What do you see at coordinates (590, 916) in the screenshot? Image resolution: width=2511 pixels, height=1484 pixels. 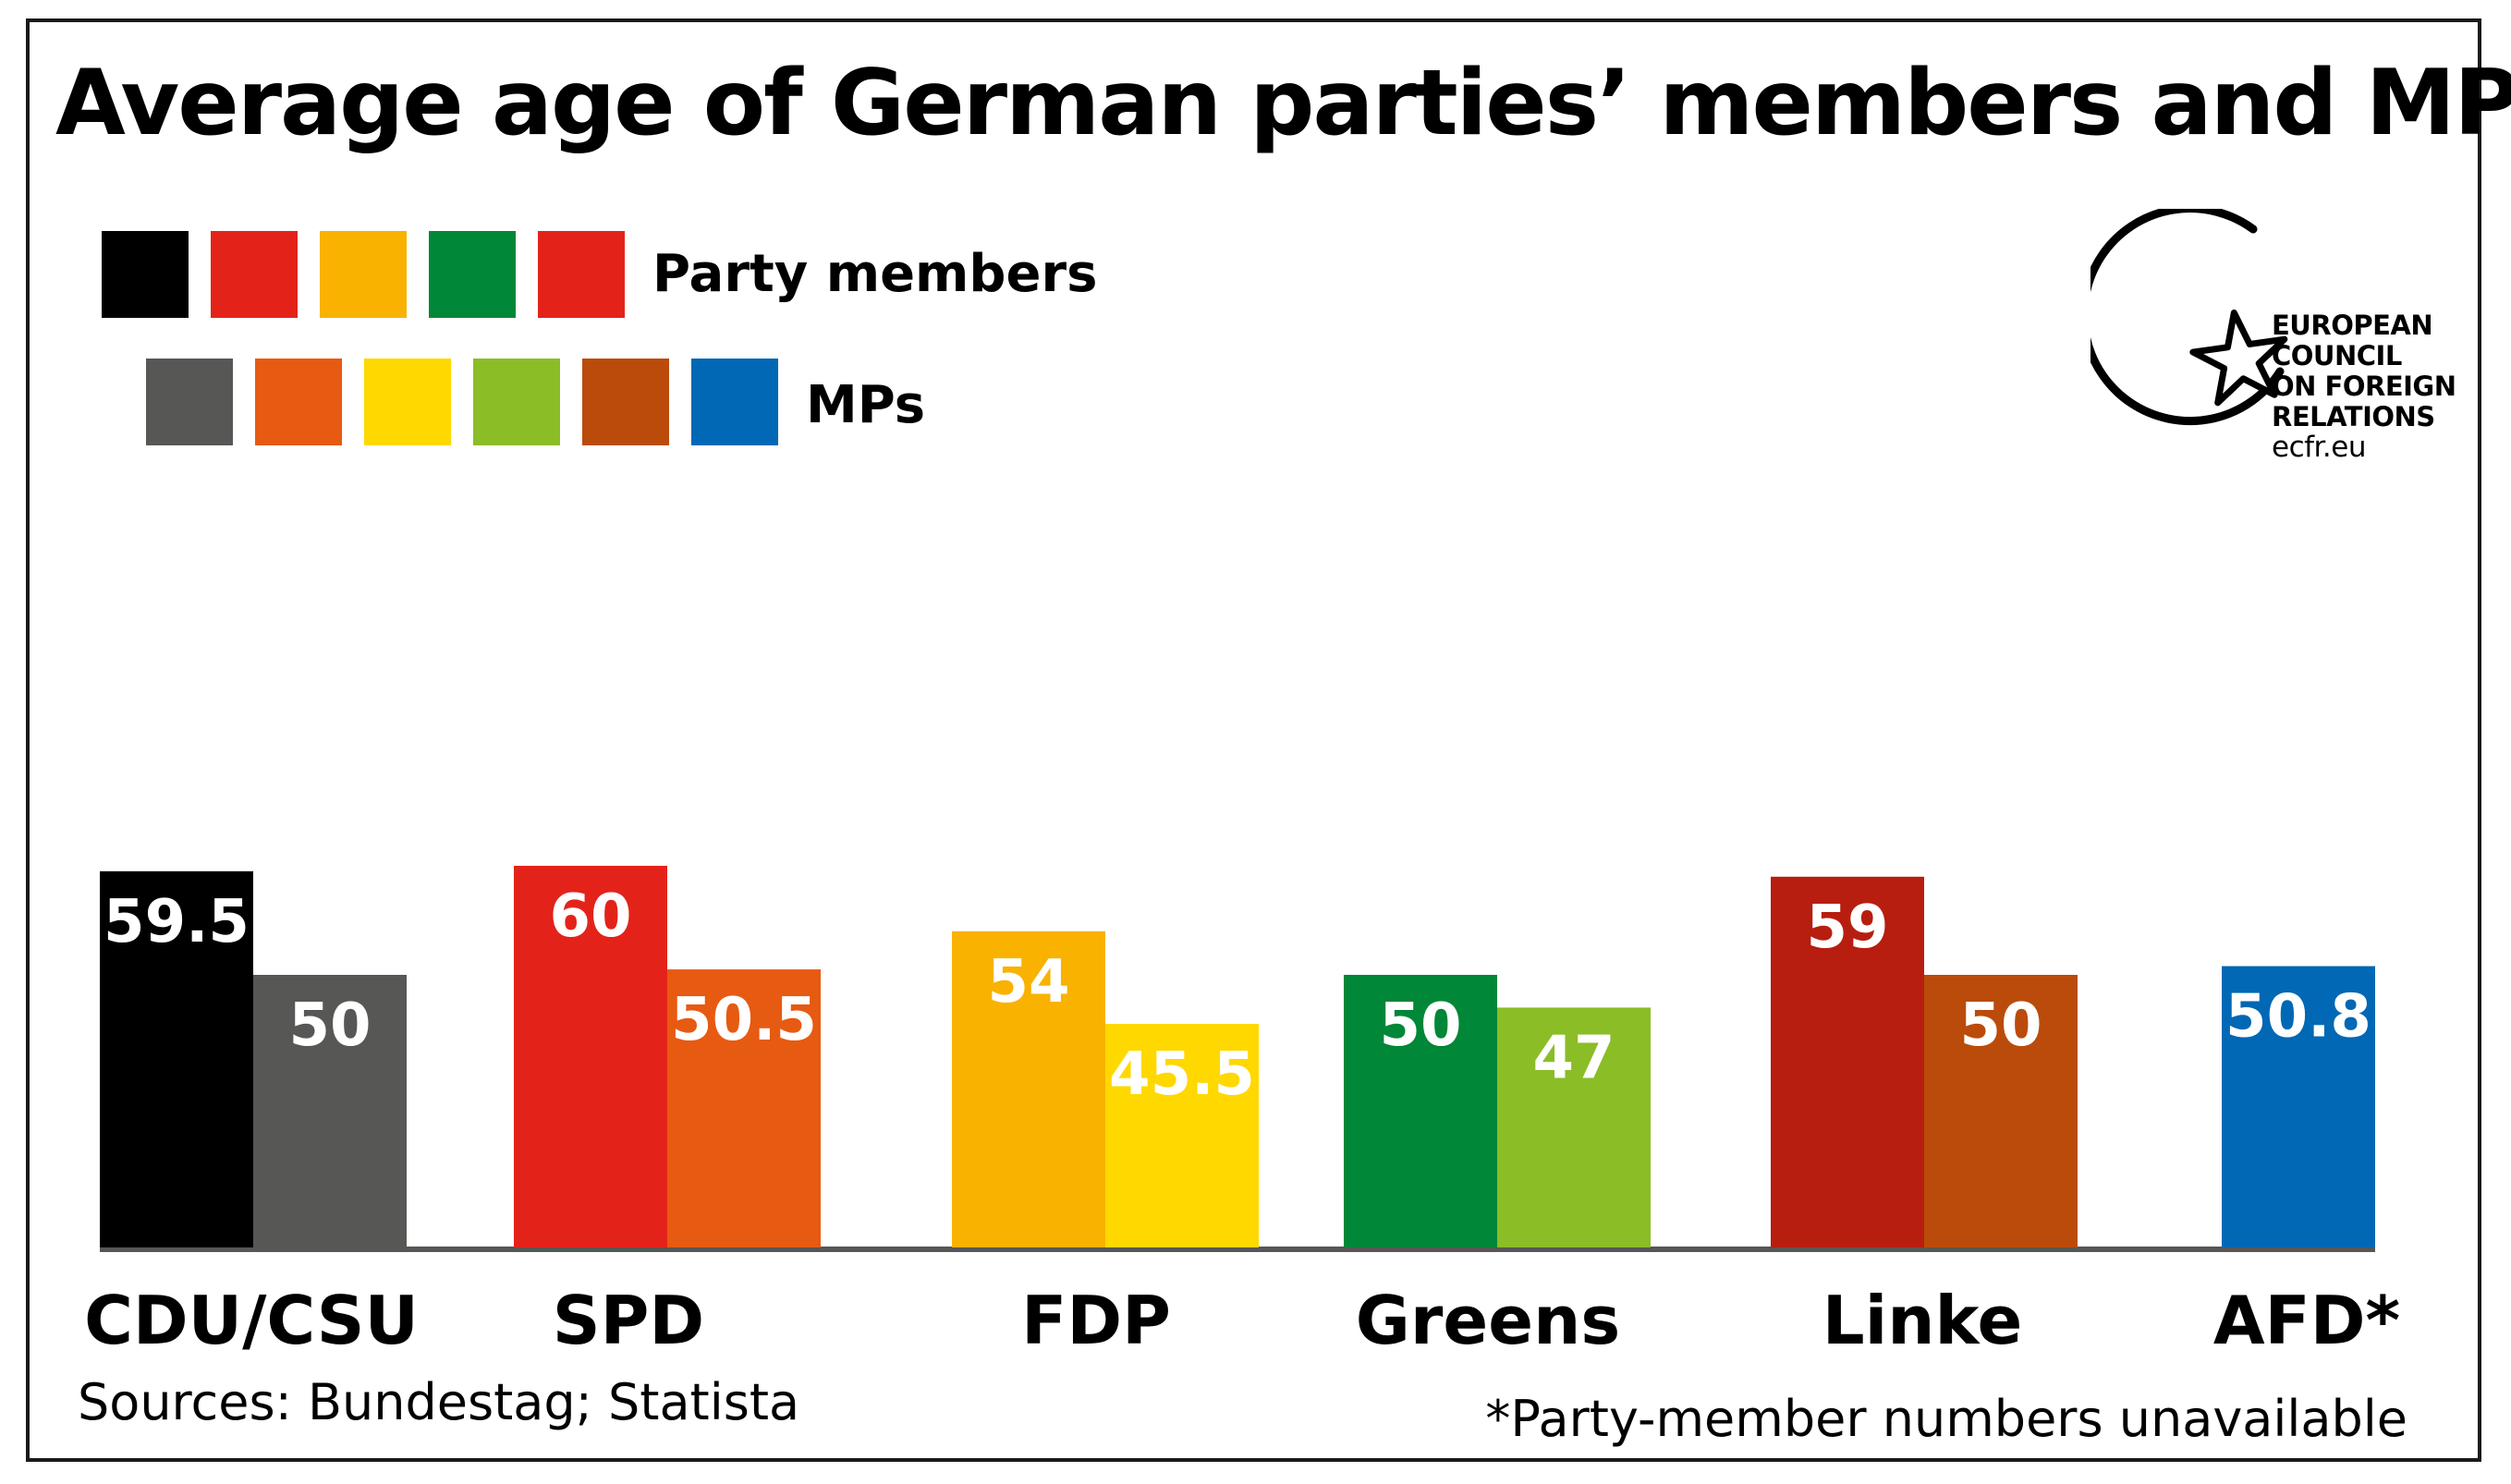 I see `value-label-spd-members: 60` at bounding box center [590, 916].